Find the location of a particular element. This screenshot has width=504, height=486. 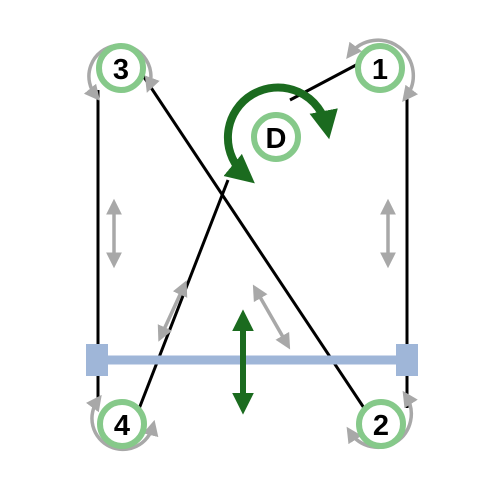

drive-pulley-d: D is located at coordinates (276, 137).